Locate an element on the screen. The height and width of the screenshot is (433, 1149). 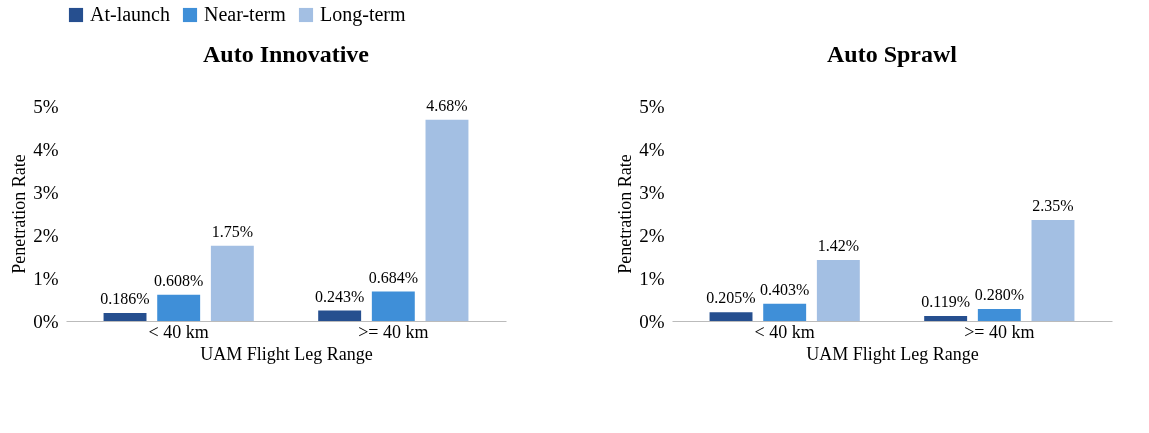
data-label: 1.75% is located at coordinates (232, 231).